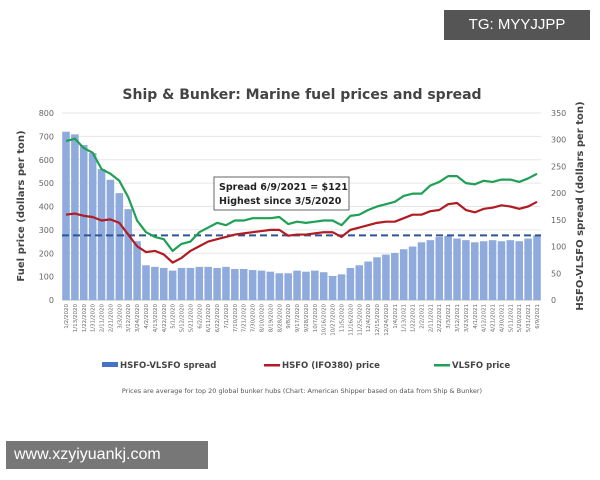  I want to click on x-tick-label: 4/1/2021, so click(476, 316).